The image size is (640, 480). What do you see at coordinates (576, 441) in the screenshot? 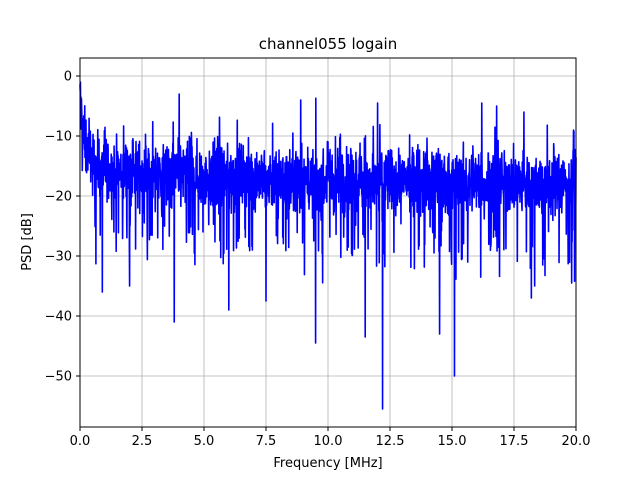
I see `x-tick-label: 20.0` at bounding box center [576, 441].